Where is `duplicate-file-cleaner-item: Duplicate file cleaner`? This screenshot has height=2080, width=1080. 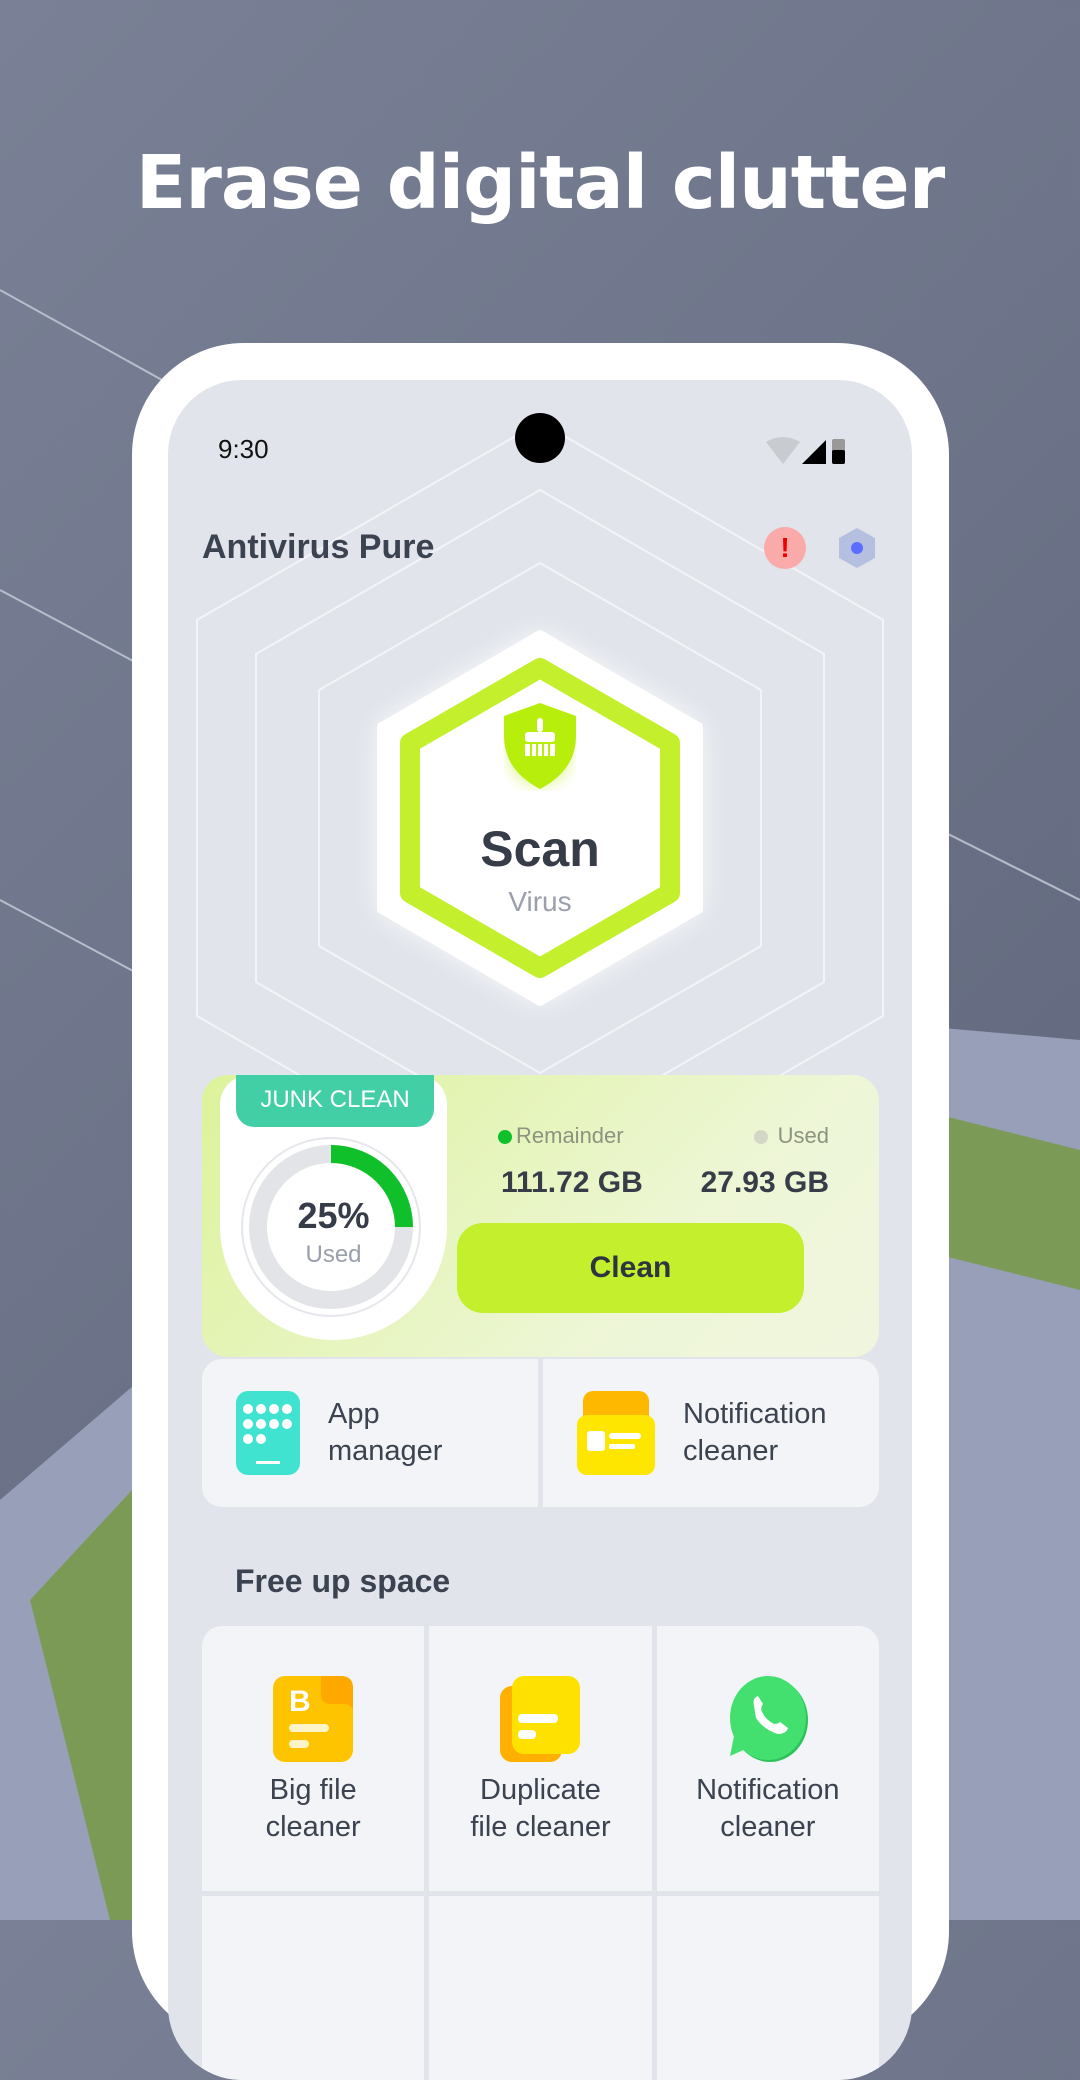 duplicate-file-cleaner-item: Duplicate file cleaner is located at coordinates (540, 1758).